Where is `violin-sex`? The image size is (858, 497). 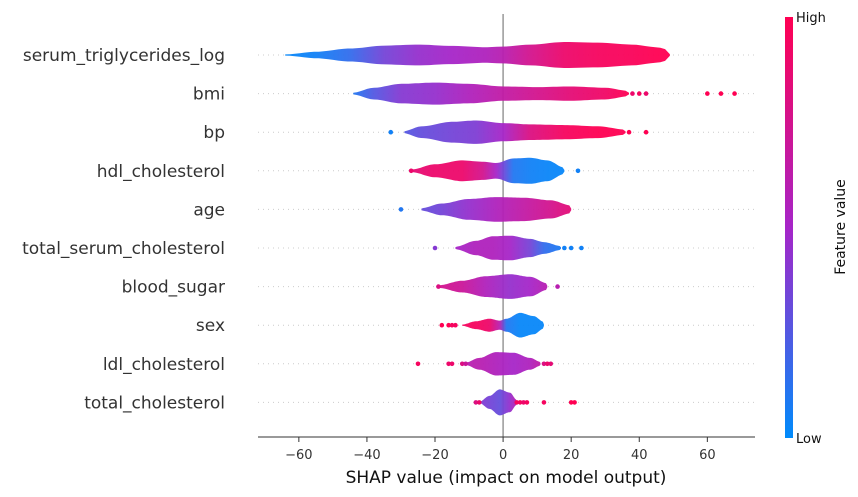 violin-sex is located at coordinates (503, 325).